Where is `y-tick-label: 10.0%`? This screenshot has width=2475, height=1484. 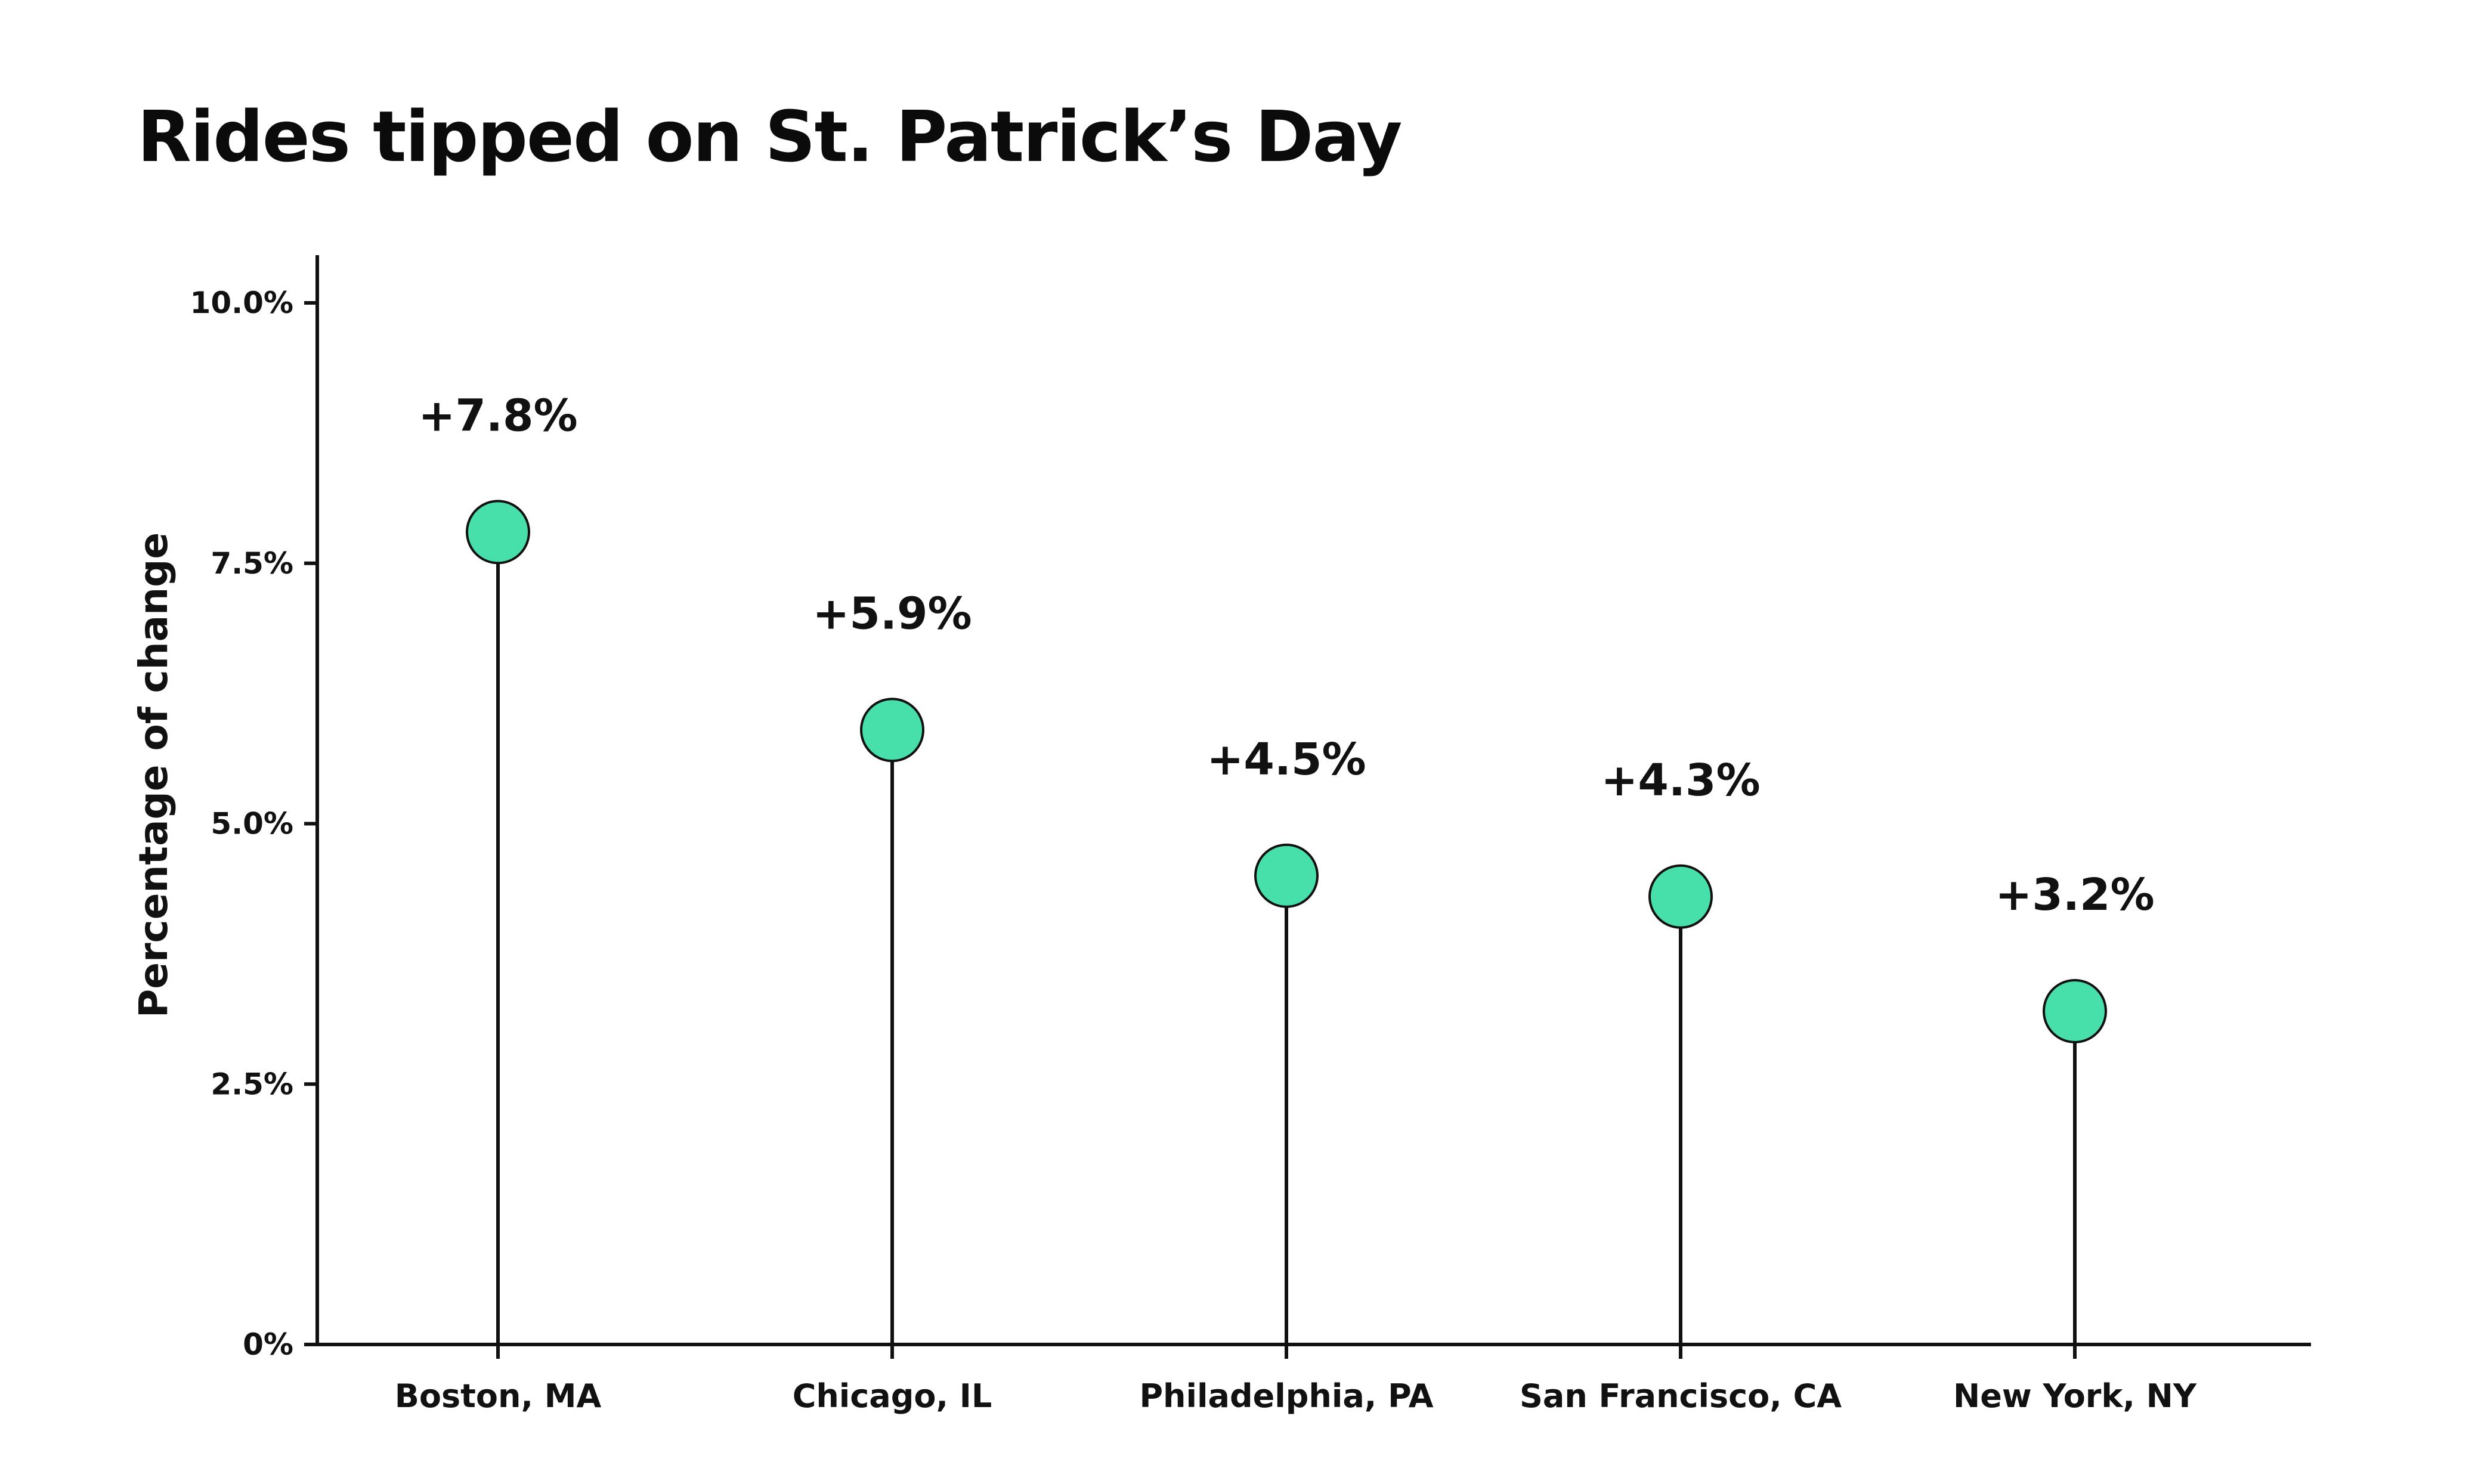
y-tick-label: 10.0% is located at coordinates (241, 303).